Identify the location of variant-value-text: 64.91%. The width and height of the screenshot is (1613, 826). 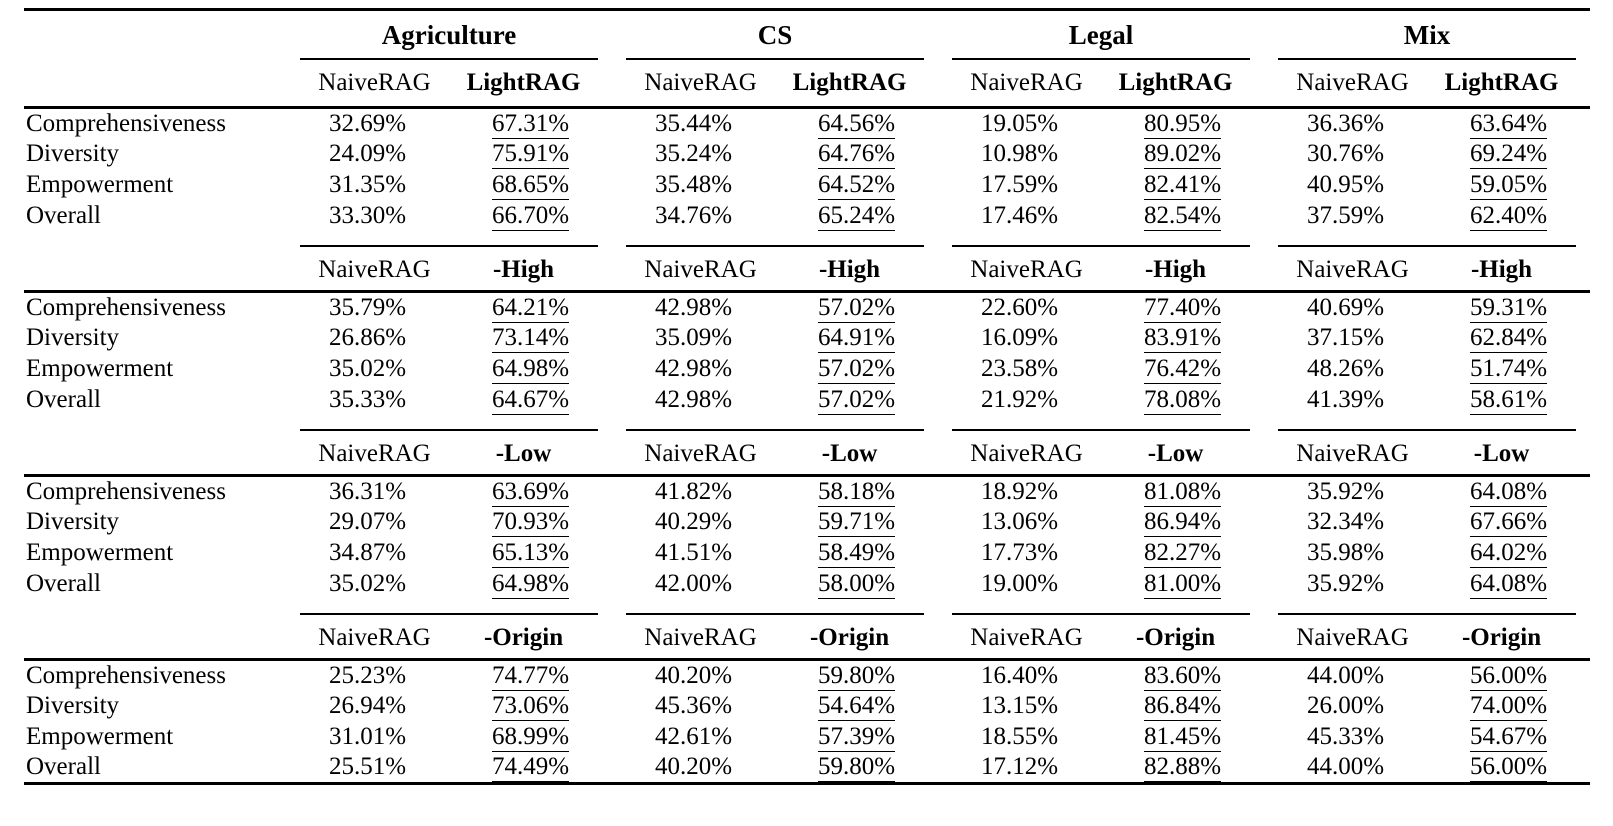
(856, 338).